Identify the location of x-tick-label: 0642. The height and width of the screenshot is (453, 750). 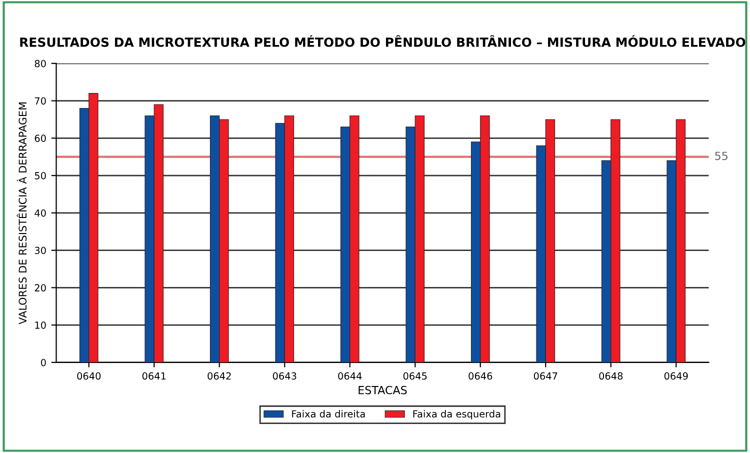
(219, 376).